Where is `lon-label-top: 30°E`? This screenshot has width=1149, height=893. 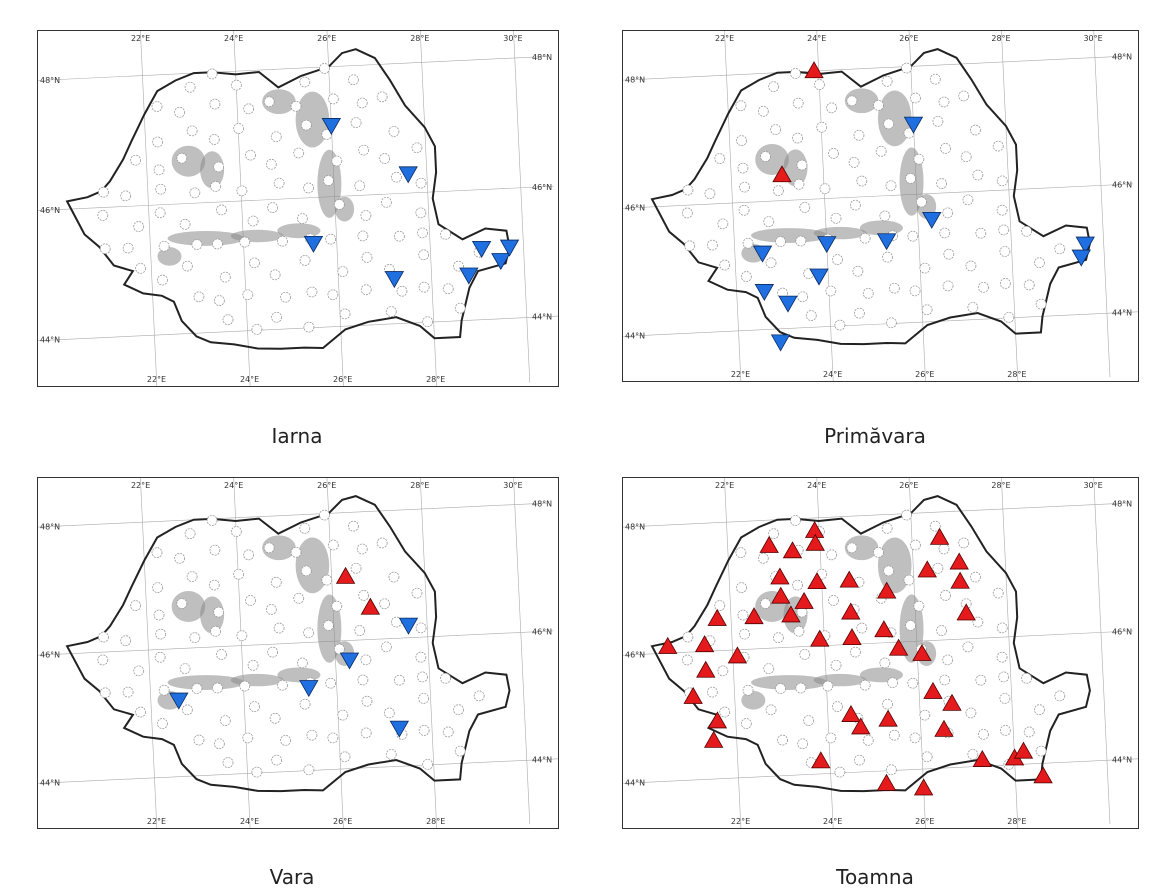
lon-label-top: 30°E is located at coordinates (512, 38).